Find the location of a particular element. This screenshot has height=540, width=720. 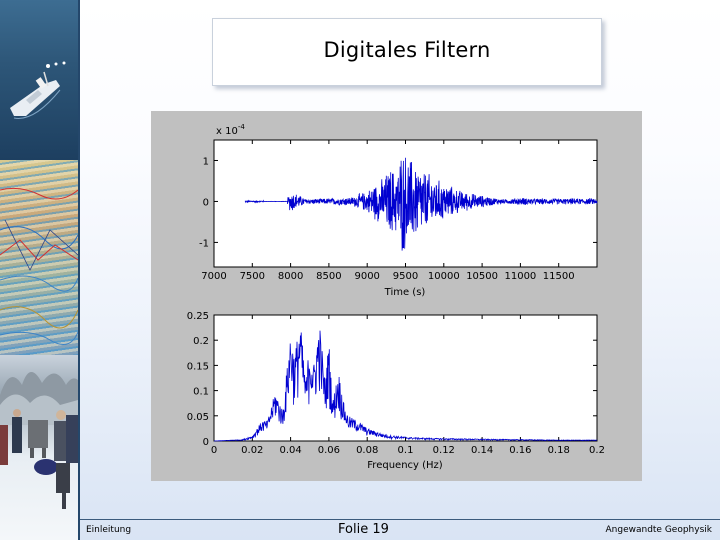

footer-department: Angewandte Geophysik is located at coordinates (659, 530).